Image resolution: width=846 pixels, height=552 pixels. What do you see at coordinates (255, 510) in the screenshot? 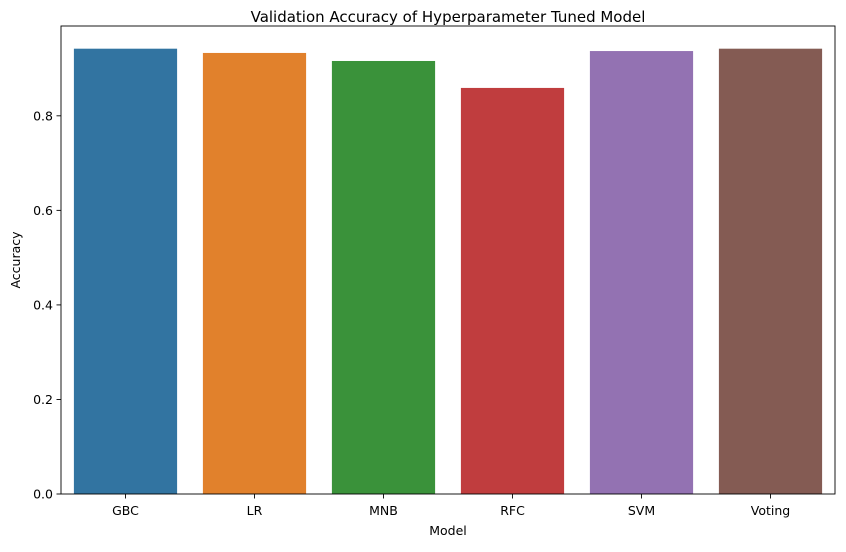
I see `x-tick-label: LR` at bounding box center [255, 510].